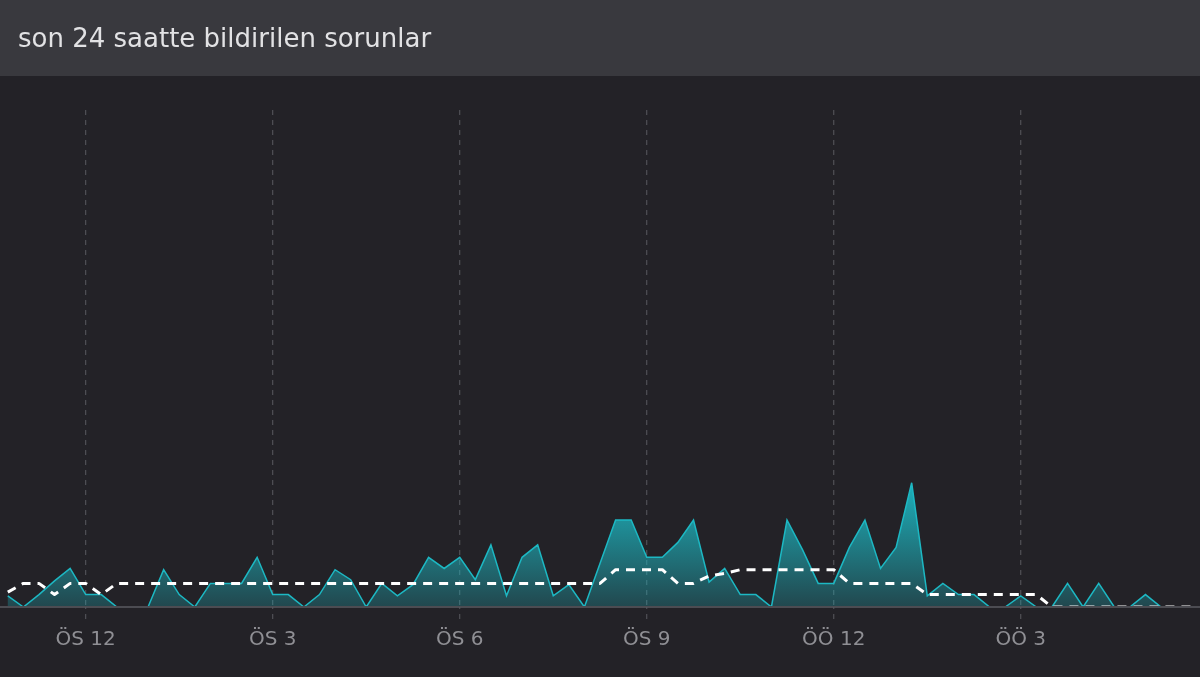  What do you see at coordinates (1021, 638) in the screenshot?
I see `x-tick-label: ÖÖ 3` at bounding box center [1021, 638].